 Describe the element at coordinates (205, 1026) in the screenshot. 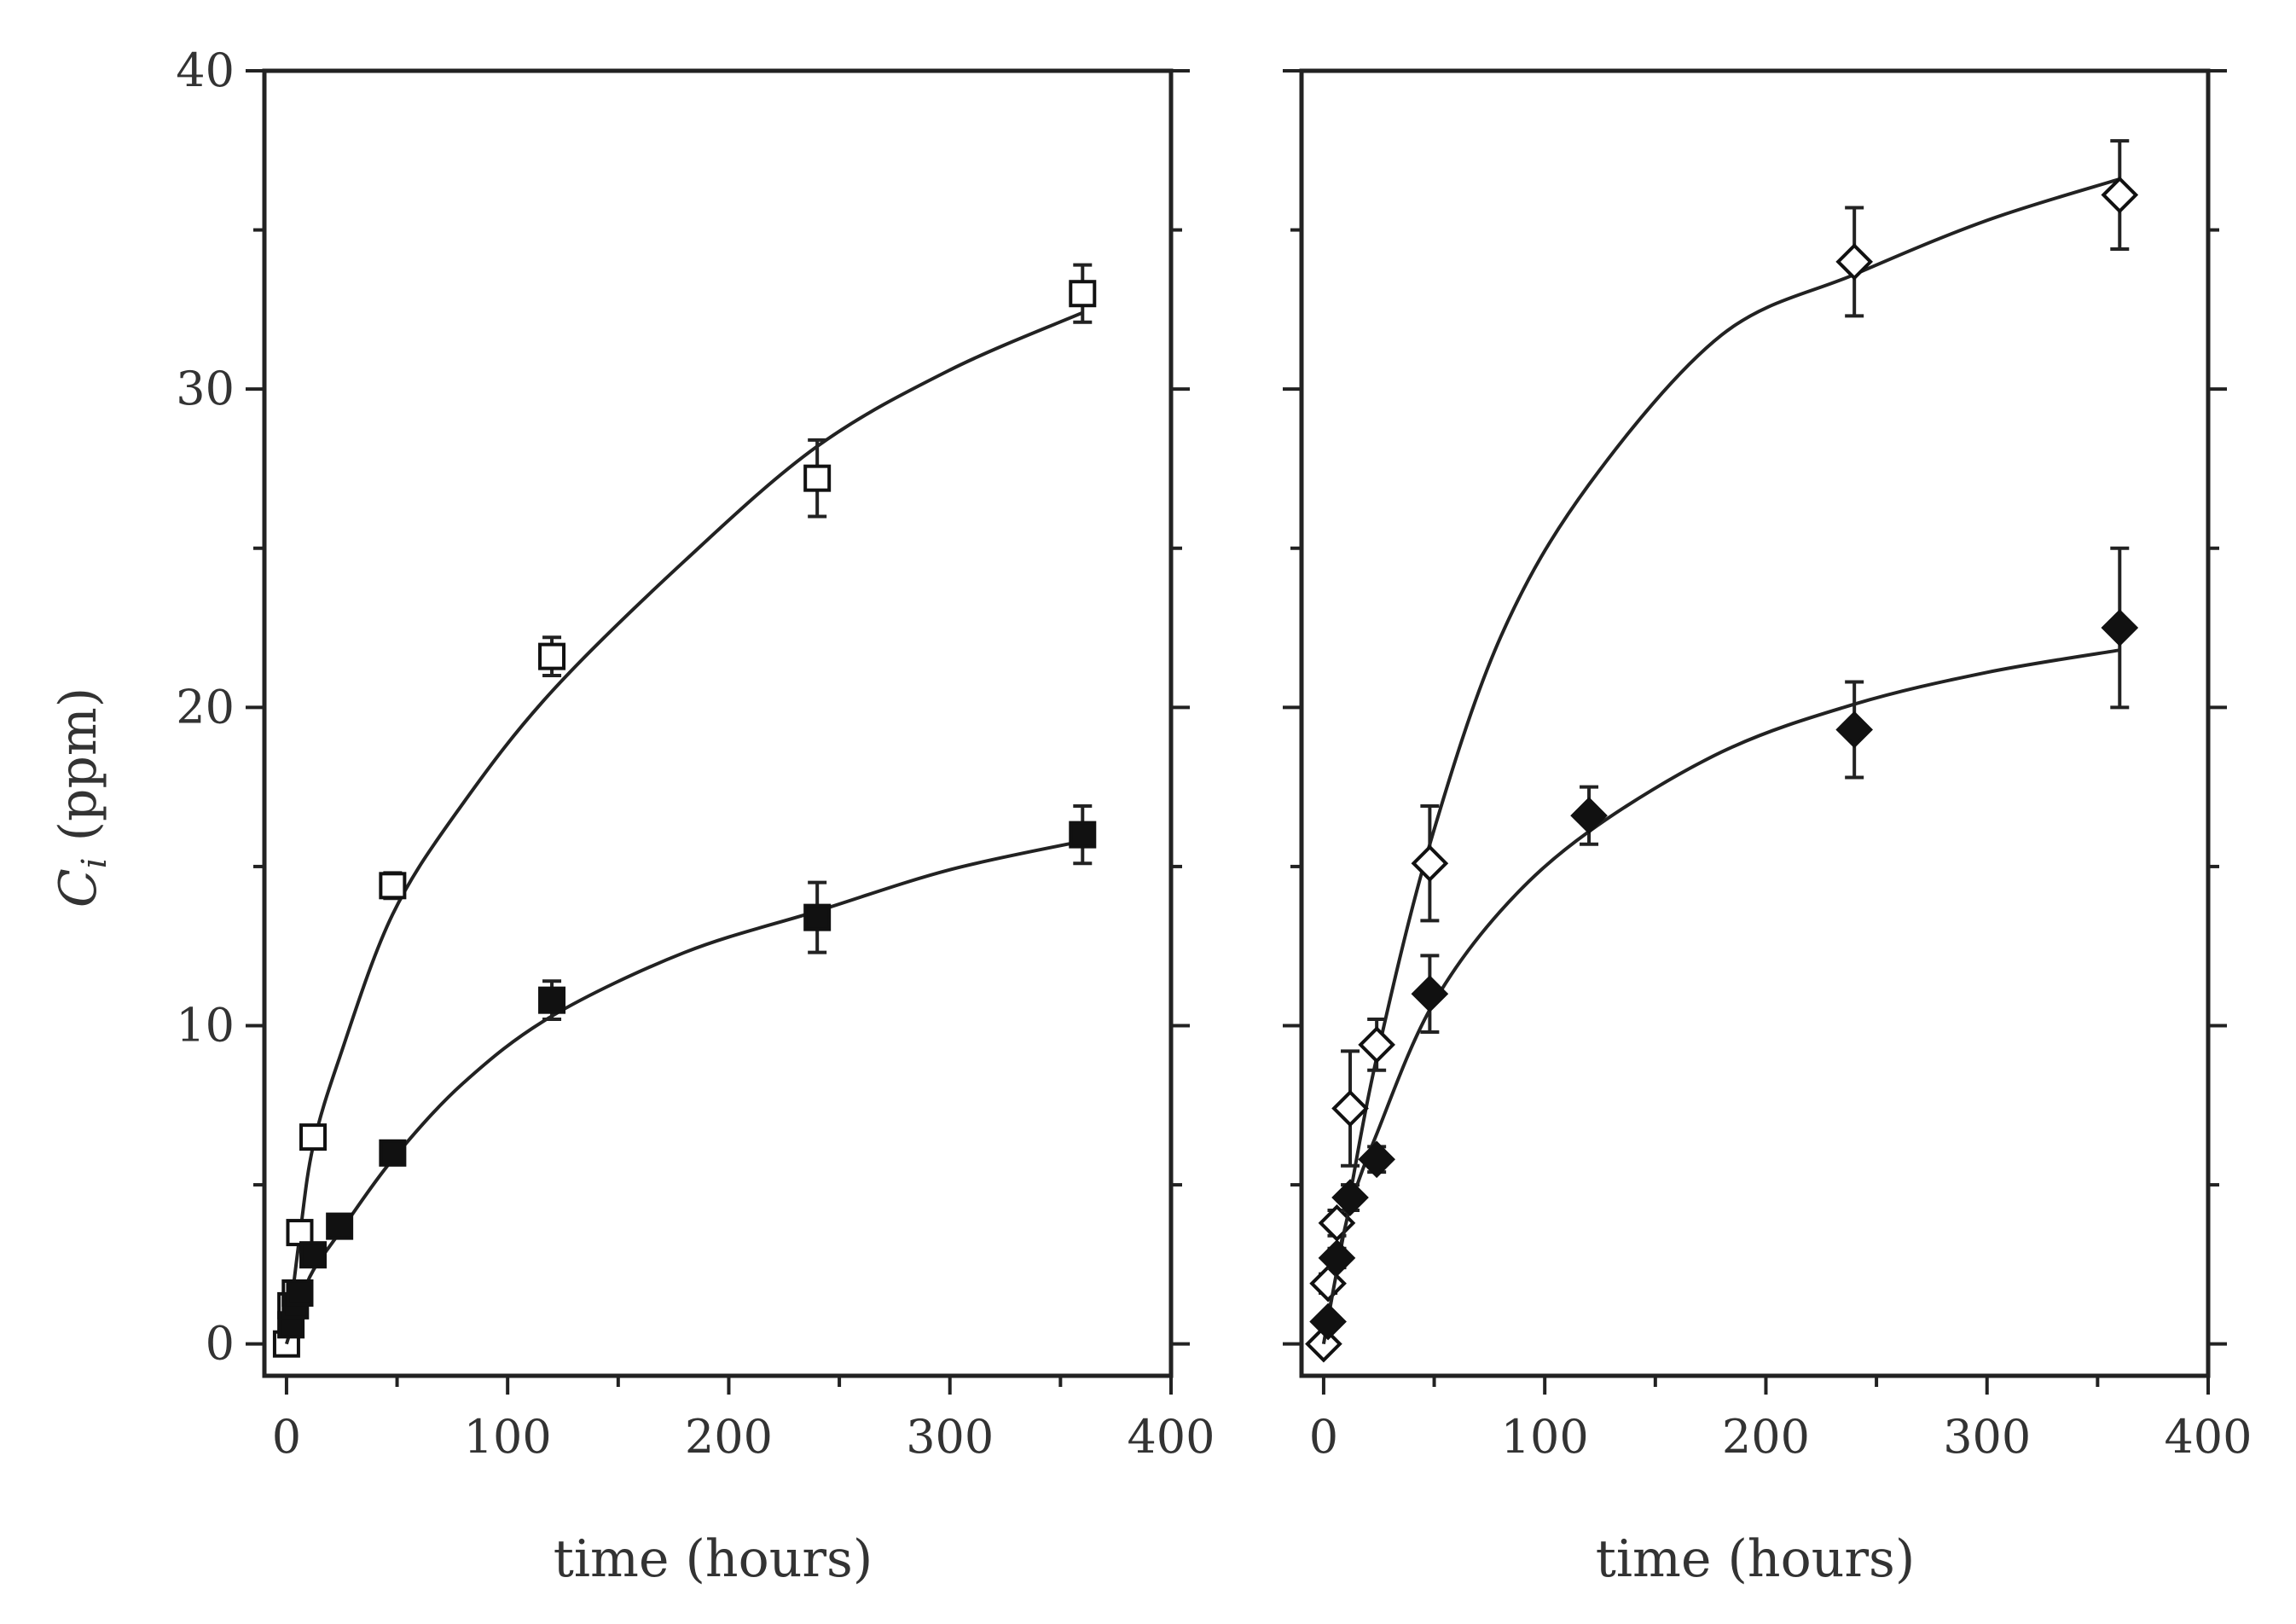

I see `y-tick-label: 10` at that location.